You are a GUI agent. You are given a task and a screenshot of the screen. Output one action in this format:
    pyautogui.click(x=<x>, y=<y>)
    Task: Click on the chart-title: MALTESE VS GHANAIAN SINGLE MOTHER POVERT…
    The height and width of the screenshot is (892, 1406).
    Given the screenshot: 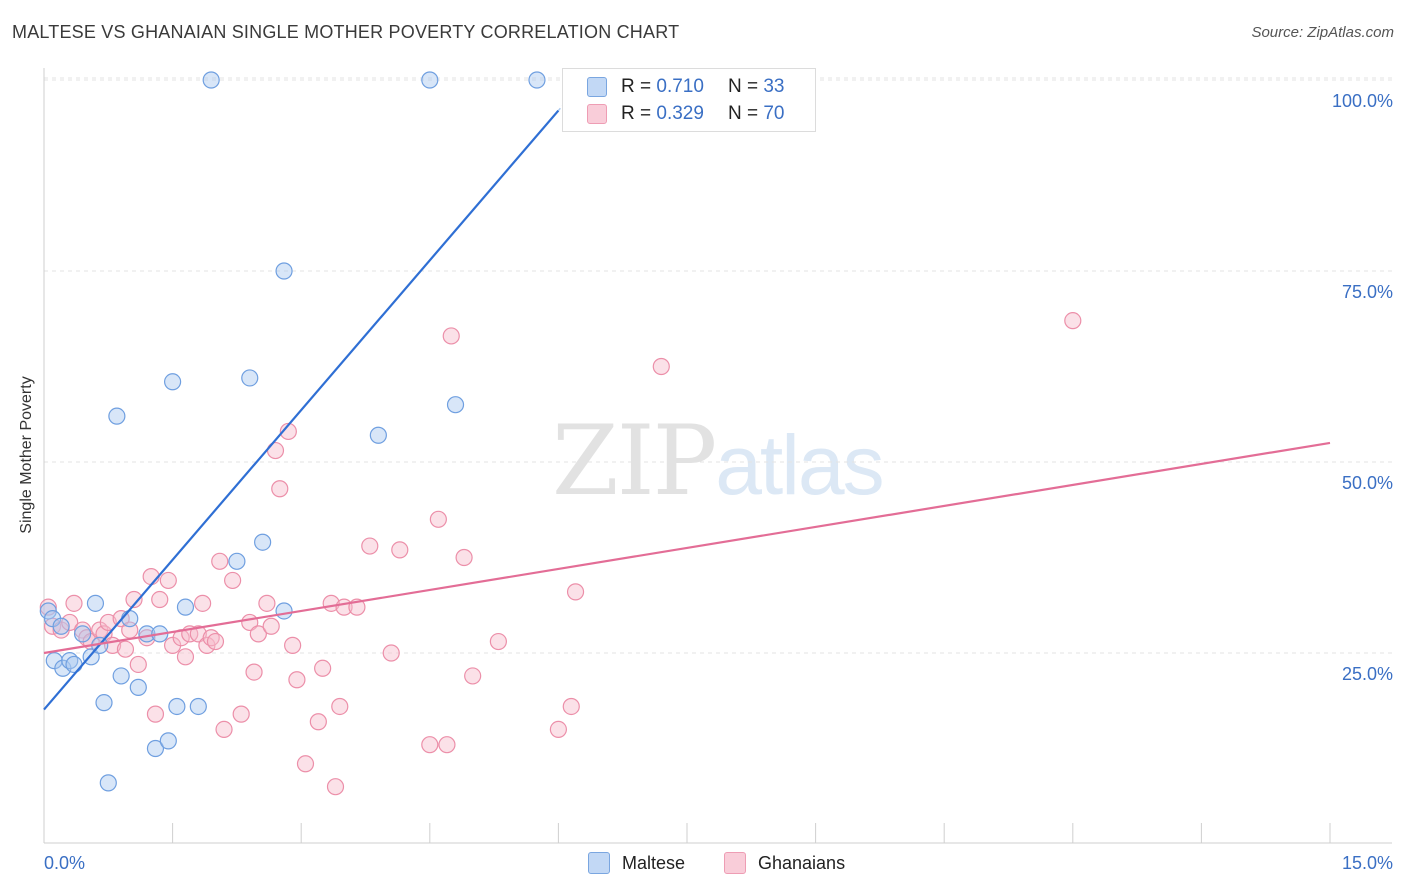 What is the action you would take?
    pyautogui.click(x=346, y=32)
    